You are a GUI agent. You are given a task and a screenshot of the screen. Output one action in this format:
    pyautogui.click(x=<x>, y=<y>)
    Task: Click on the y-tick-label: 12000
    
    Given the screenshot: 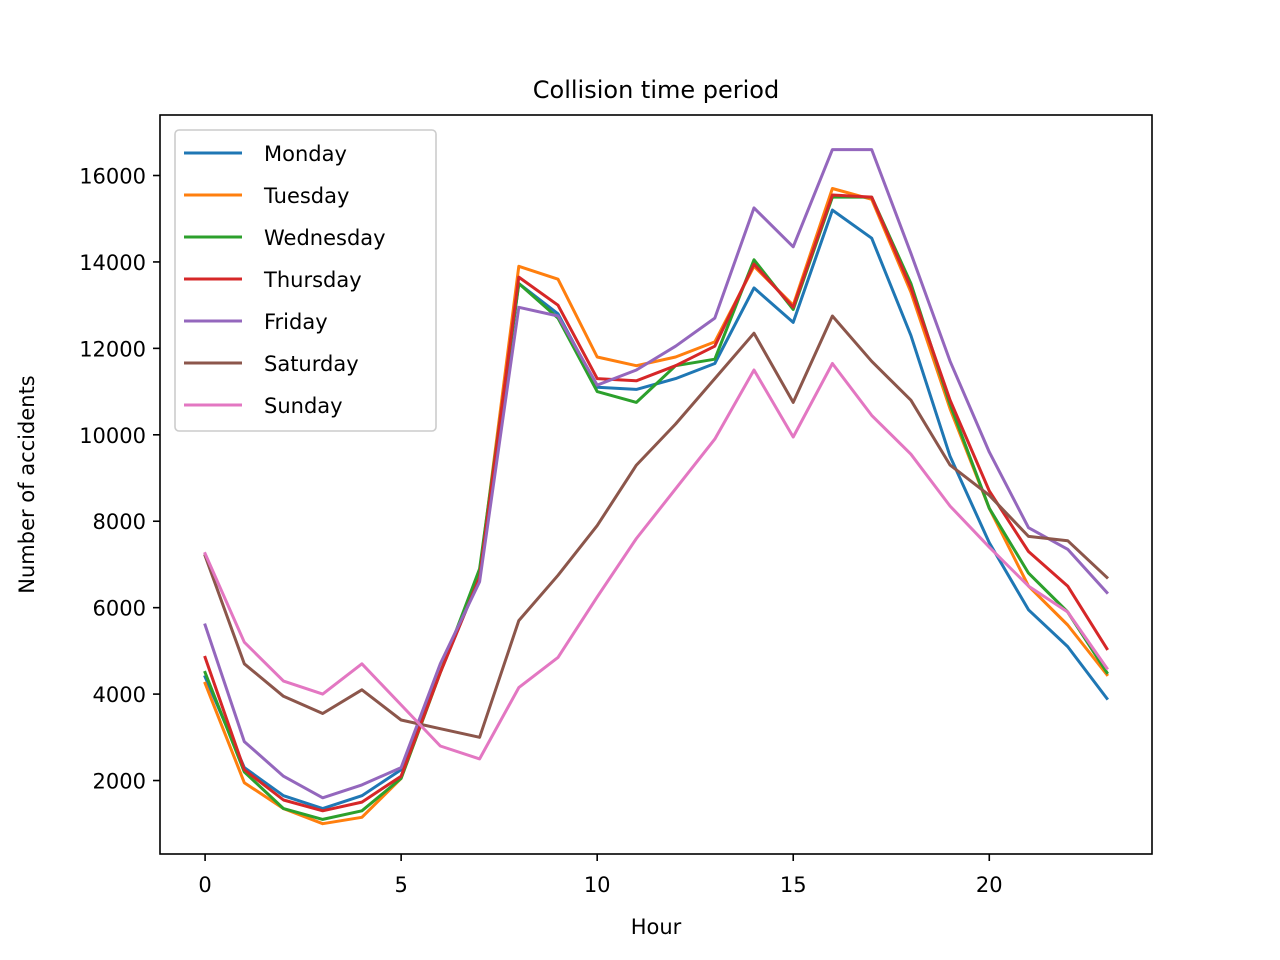 What is the action you would take?
    pyautogui.click(x=112, y=349)
    